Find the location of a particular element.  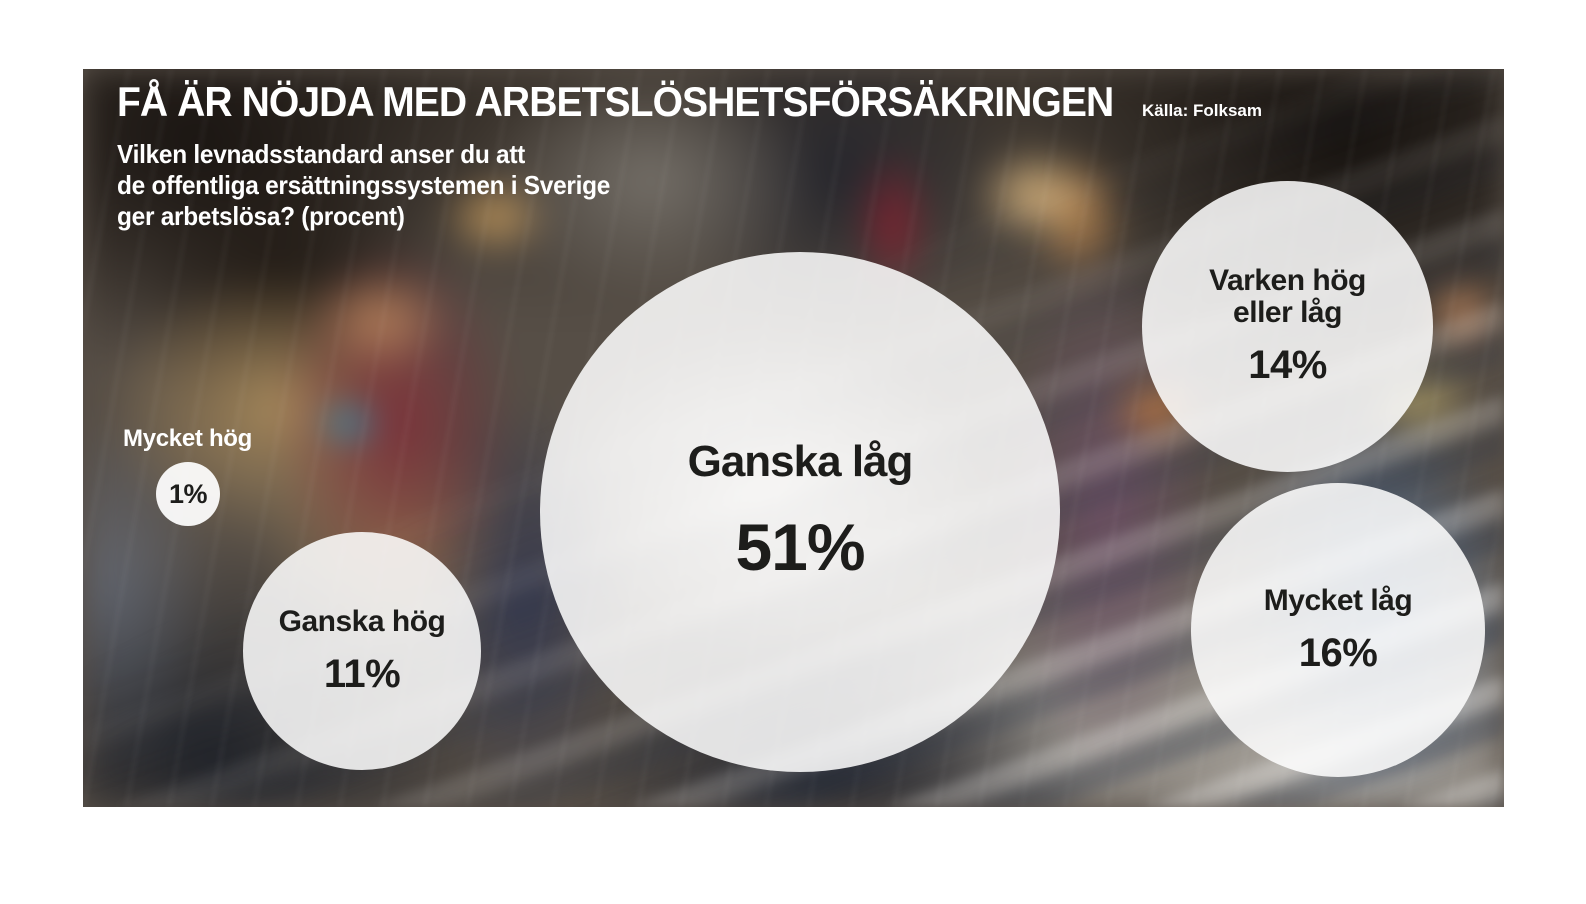

bubble-varken-hog-eller-lag: Varken hög eller låg 14% is located at coordinates (1287, 326).